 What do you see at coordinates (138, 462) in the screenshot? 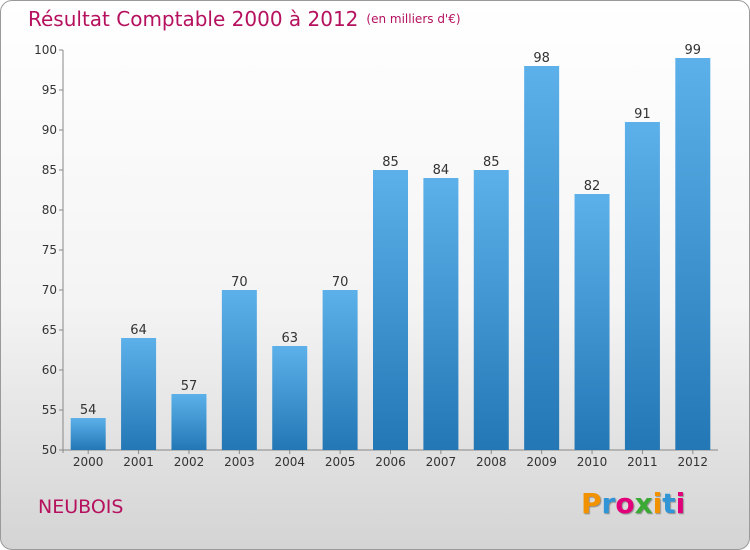
I see `x-tick-label: 2001` at bounding box center [138, 462].